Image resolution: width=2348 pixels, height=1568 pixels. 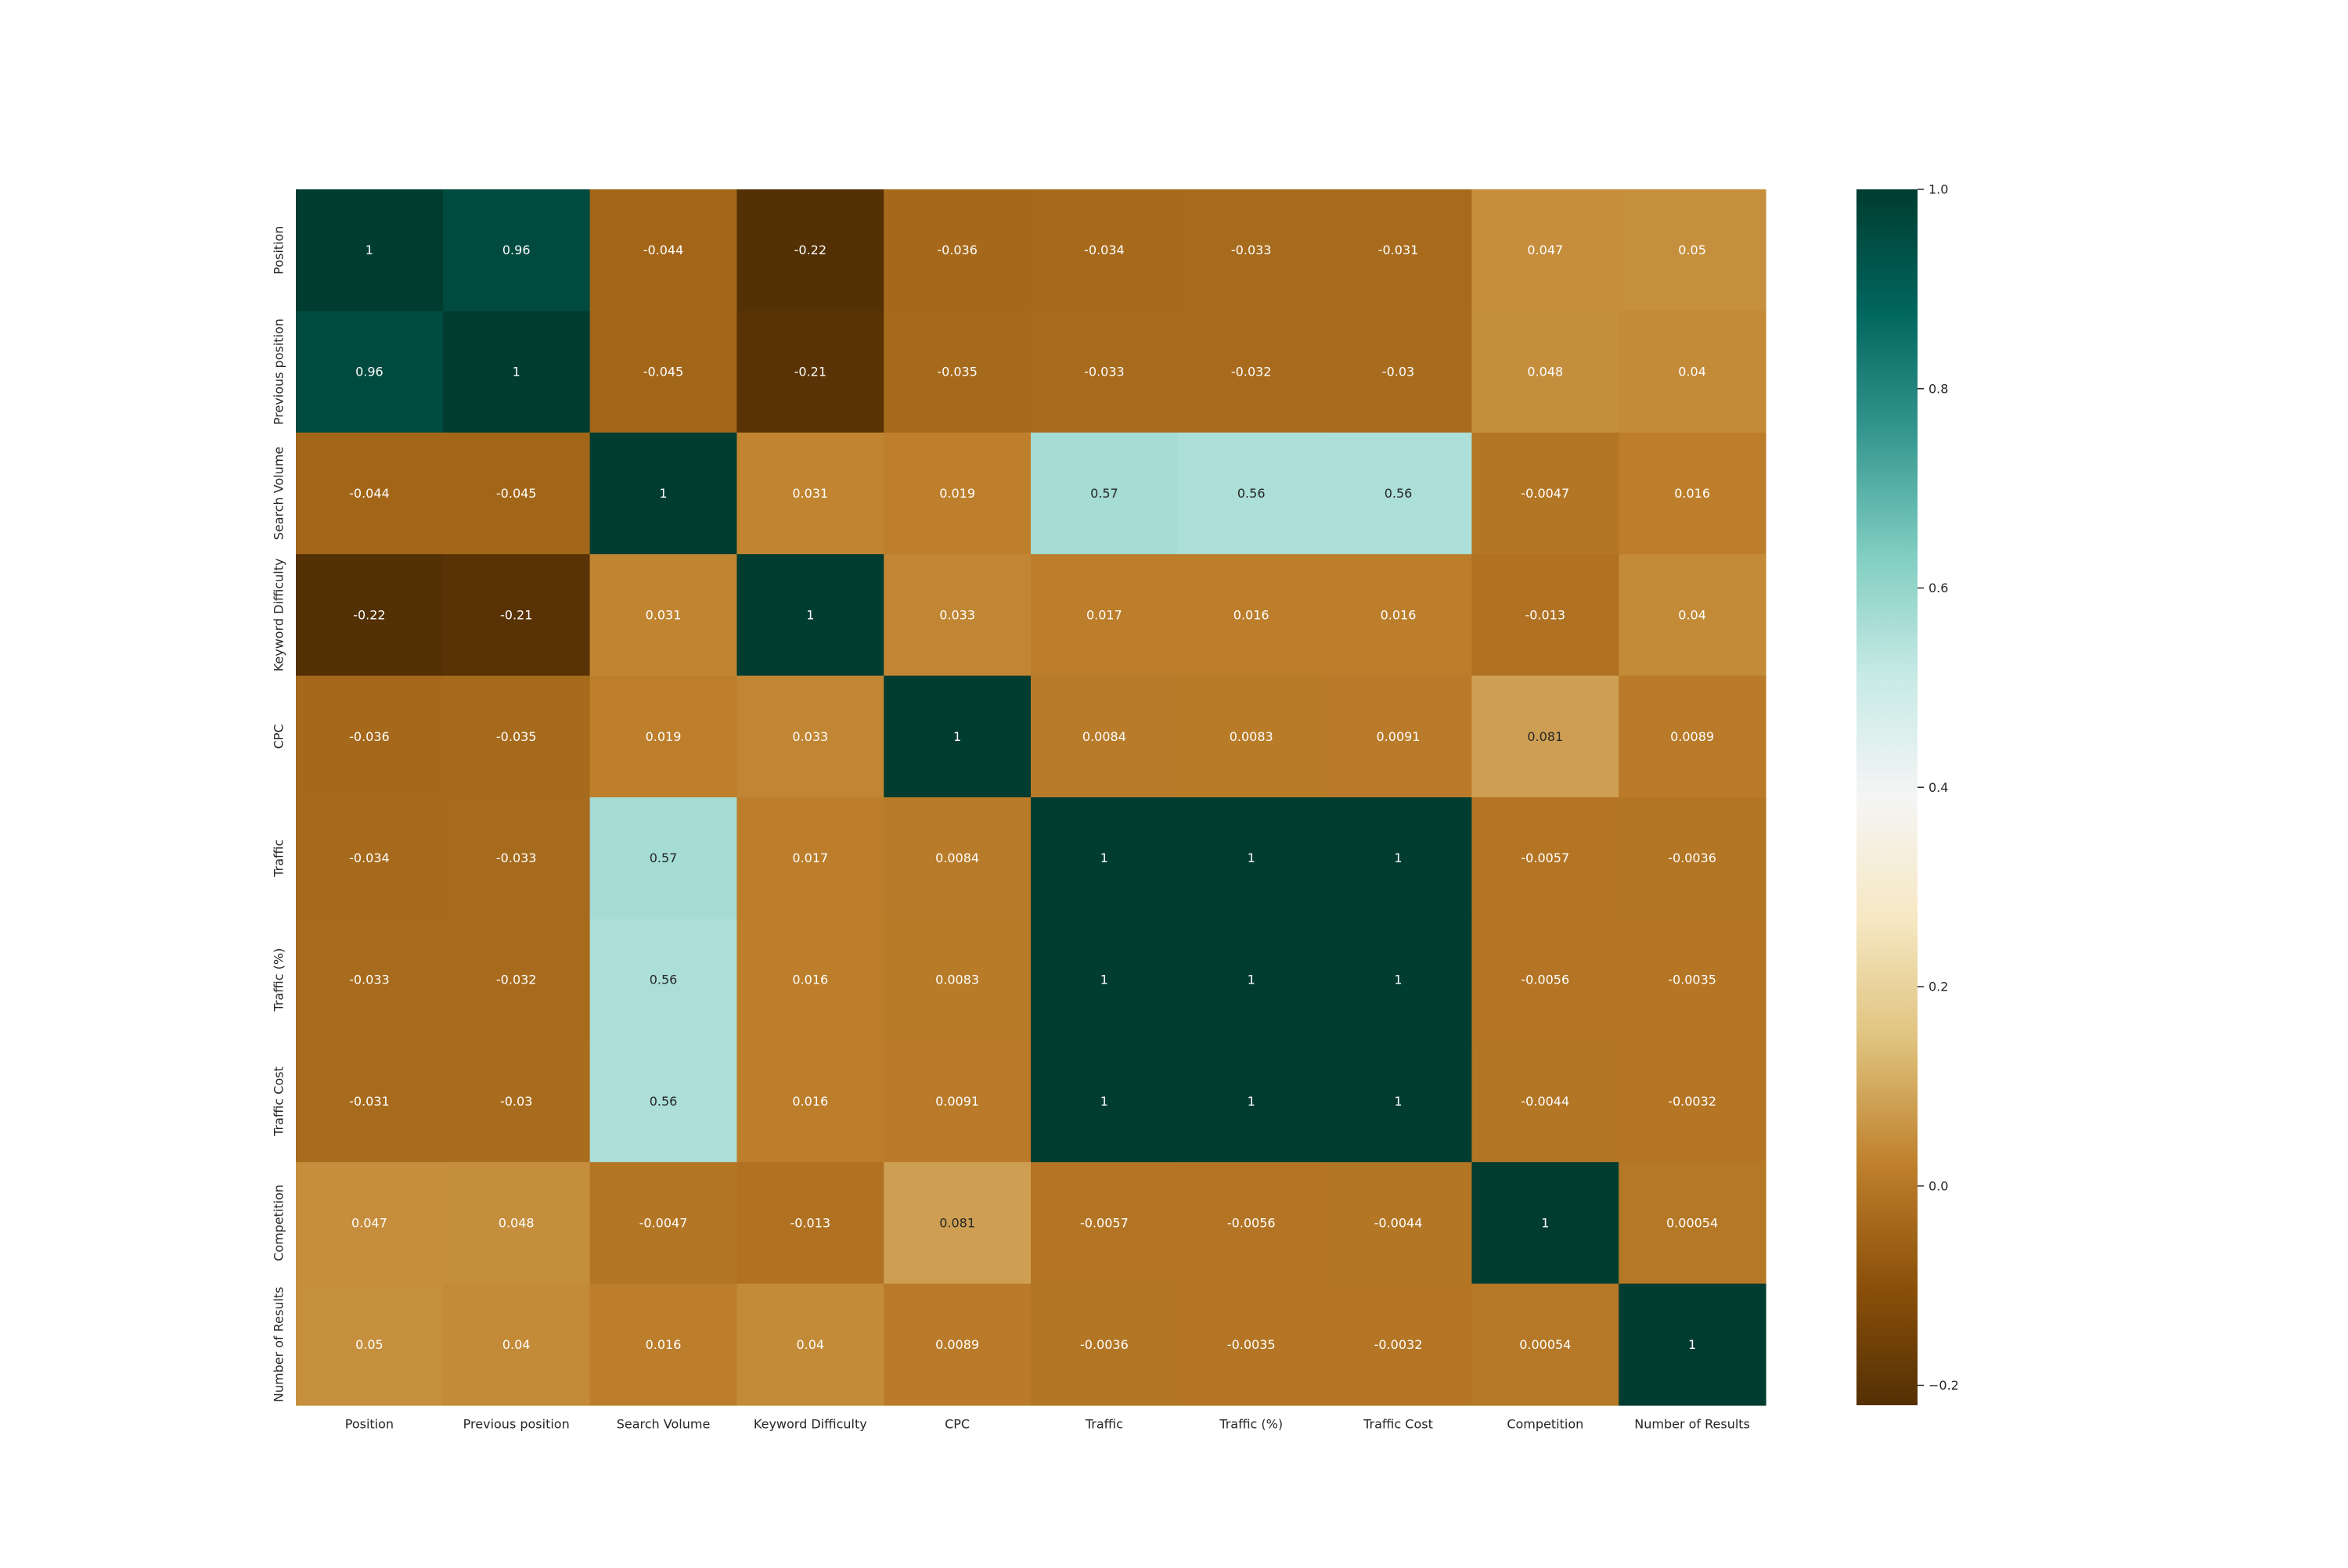 I want to click on y-tick-label: Traffic, so click(x=279, y=859).